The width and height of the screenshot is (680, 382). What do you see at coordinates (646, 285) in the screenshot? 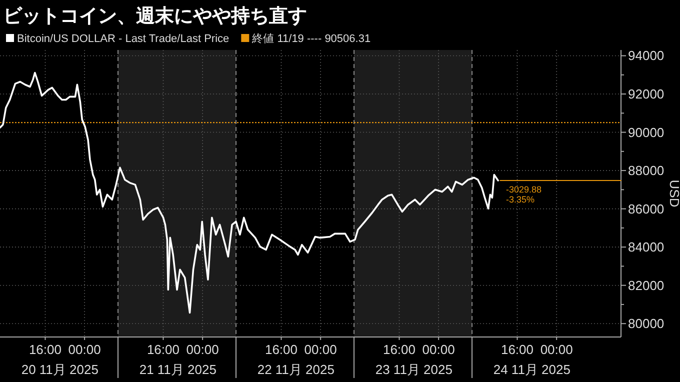
I see `y-tick-label: 82000` at bounding box center [646, 285].